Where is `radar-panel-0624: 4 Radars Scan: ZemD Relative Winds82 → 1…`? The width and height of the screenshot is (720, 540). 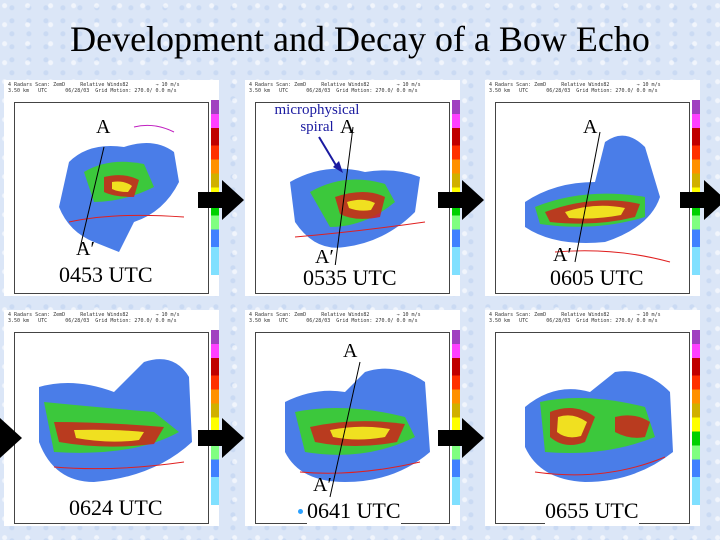
radar-panel-0624: 4 Radars Scan: ZemD Relative Winds82 → 1… is located at coordinates (111, 418).